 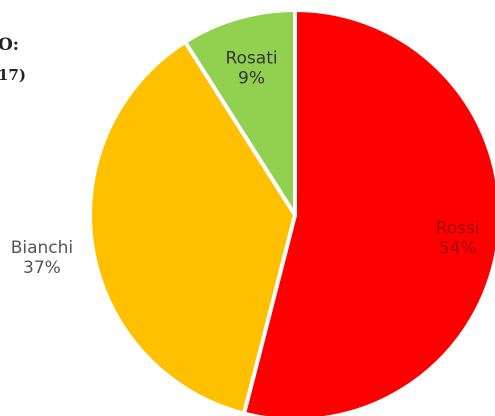 What do you see at coordinates (458, 249) in the screenshot?
I see `slice-value-label: 54%` at bounding box center [458, 249].